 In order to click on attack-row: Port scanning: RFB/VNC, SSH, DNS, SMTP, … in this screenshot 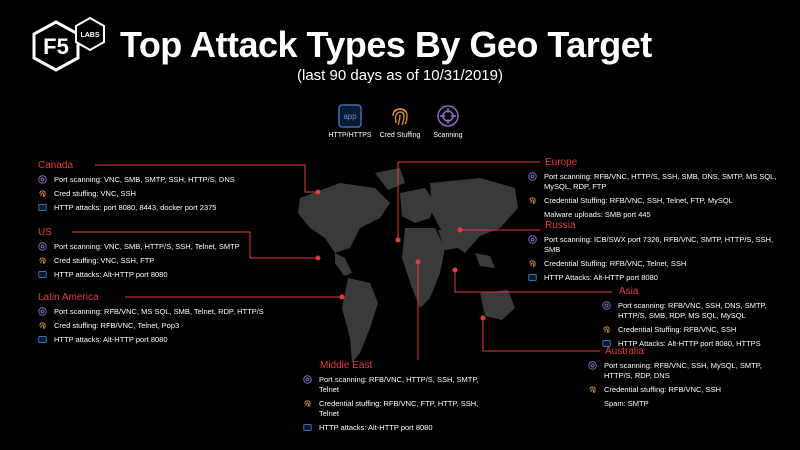, I will do `click(696, 311)`.